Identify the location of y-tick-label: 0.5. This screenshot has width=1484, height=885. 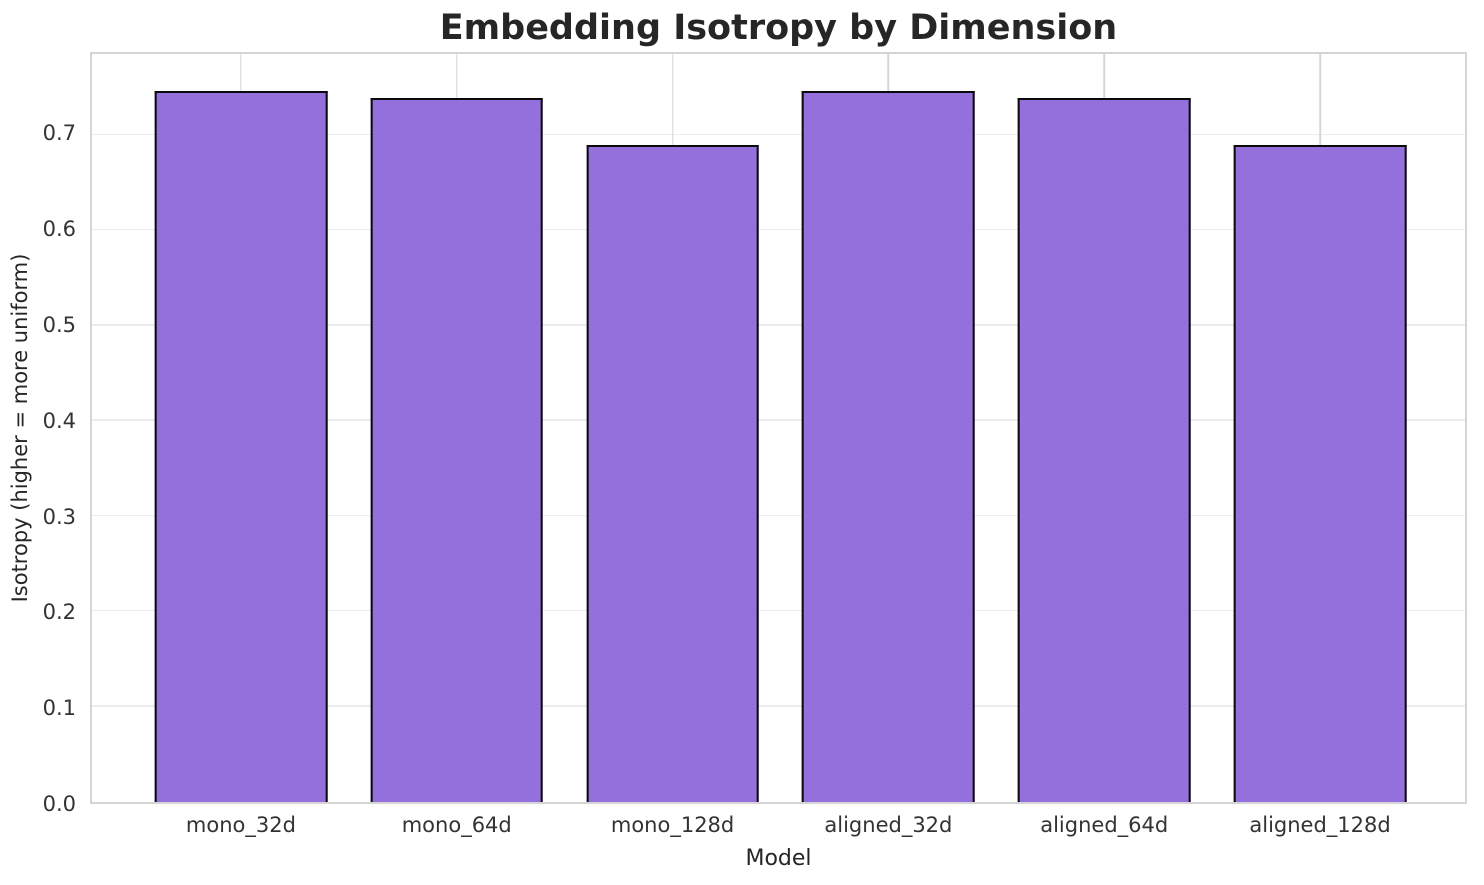
(59, 325).